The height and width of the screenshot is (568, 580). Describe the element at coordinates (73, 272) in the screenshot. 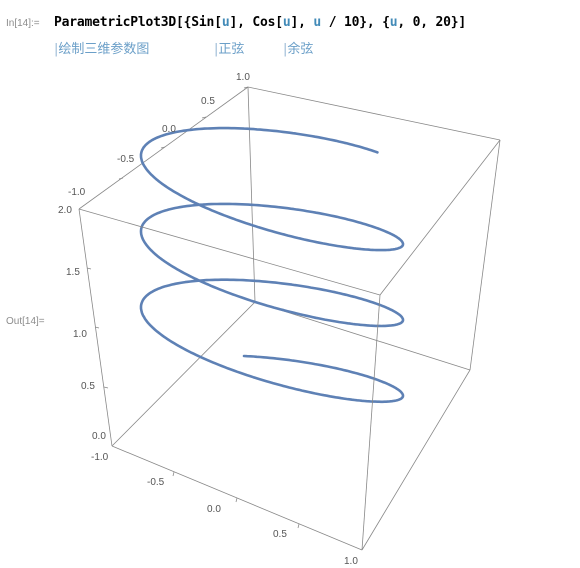

I see `tick-label: 1.5` at that location.